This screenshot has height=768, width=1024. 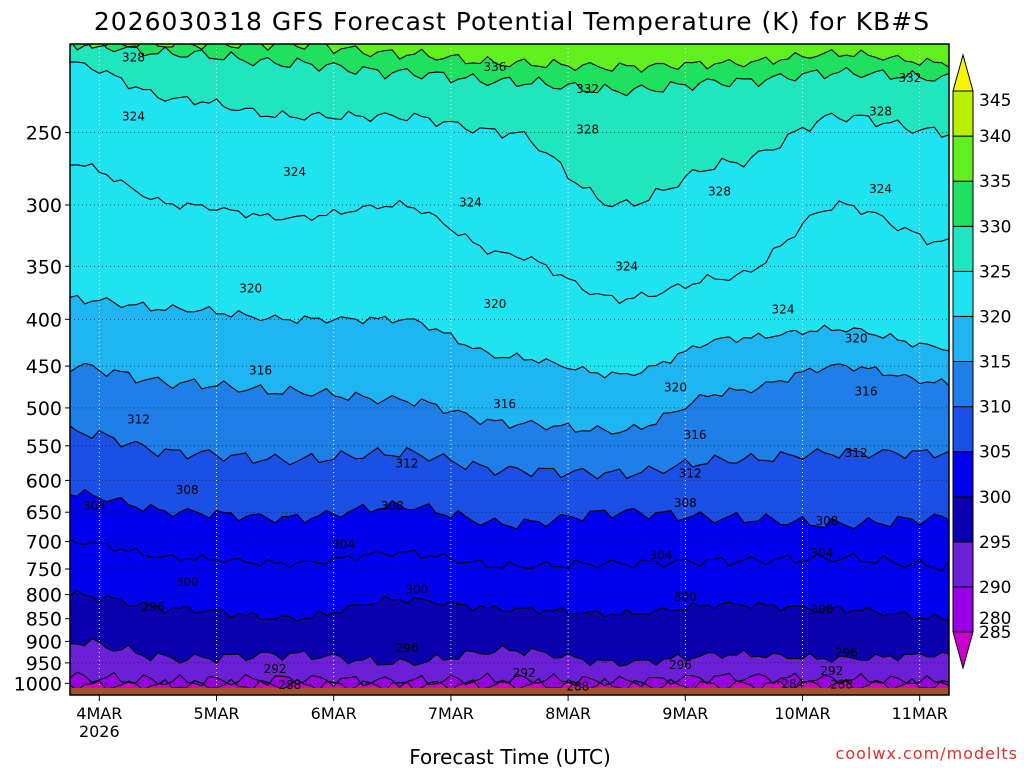 I want to click on x-axis-label: Forecast Time (UTC), so click(x=510, y=756).